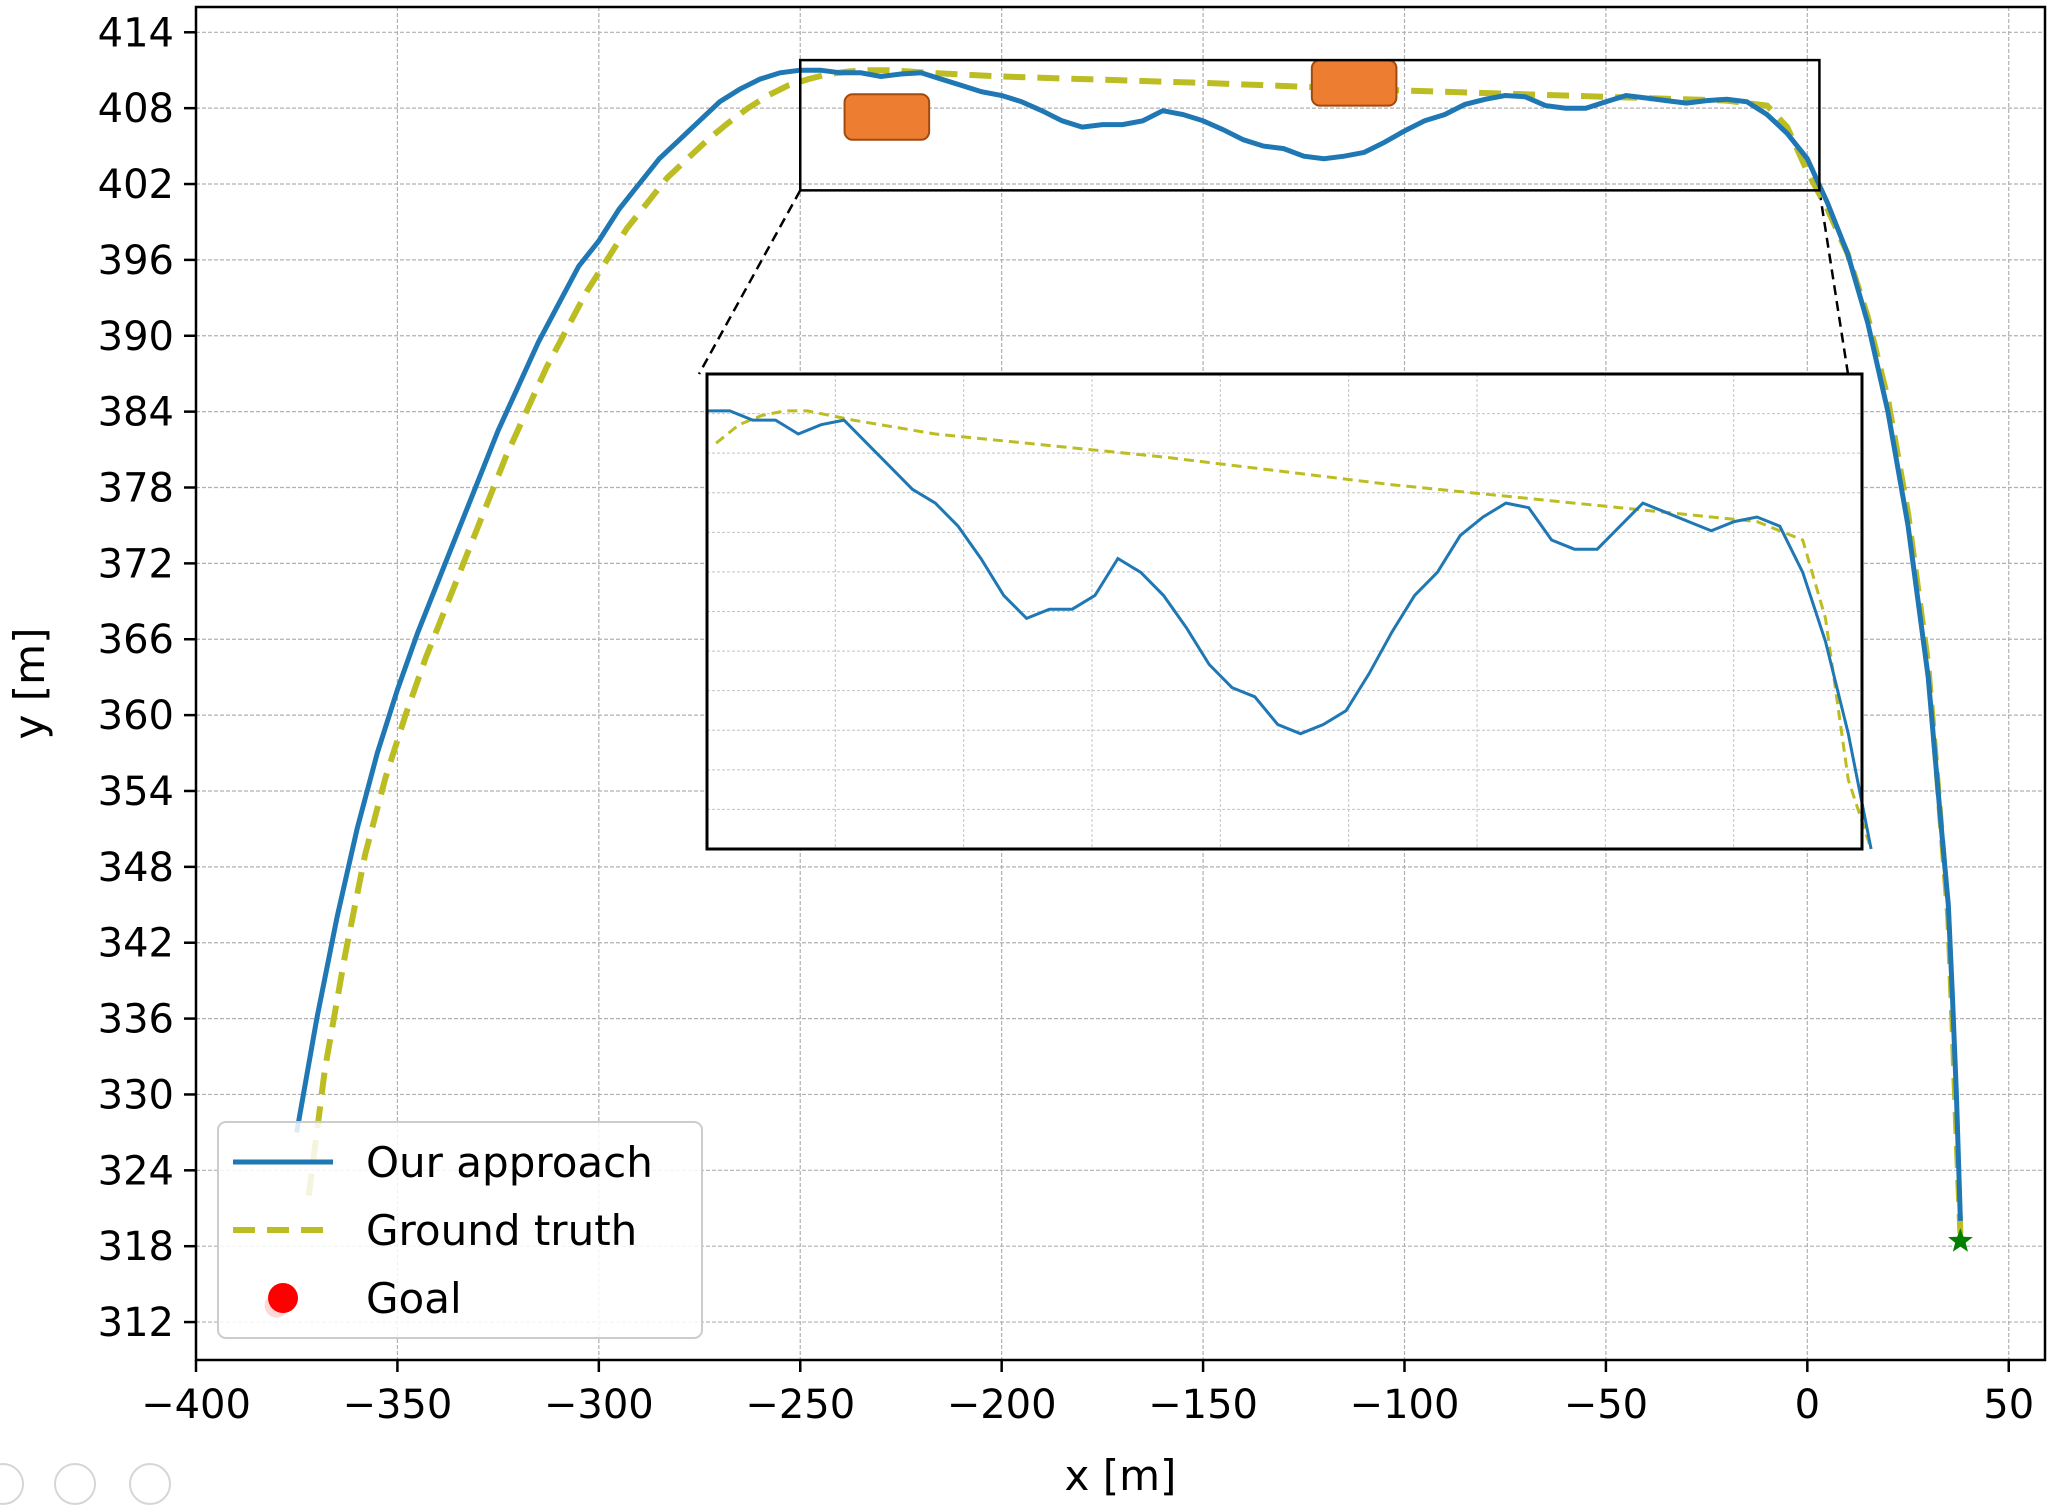 This screenshot has width=2049, height=1507. I want to click on y-tick-label: 414, so click(136, 33).